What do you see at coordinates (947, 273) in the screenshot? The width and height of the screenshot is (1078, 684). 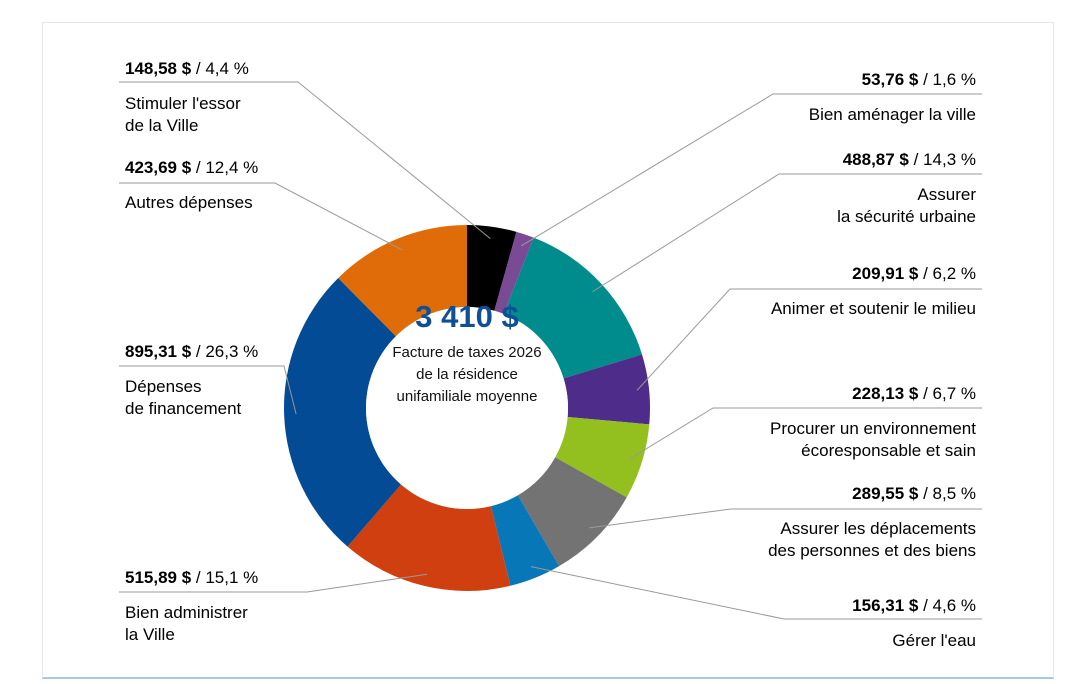 I see `slice-percent: / 6,2 %` at bounding box center [947, 273].